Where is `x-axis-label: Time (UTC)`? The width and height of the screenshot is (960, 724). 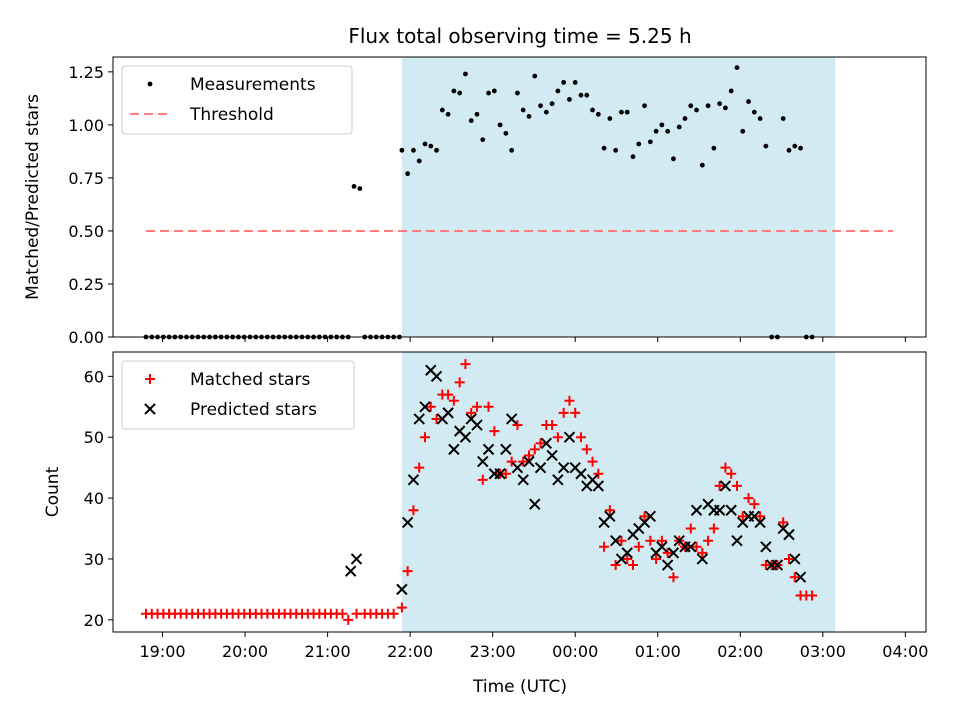
x-axis-label: Time (UTC) is located at coordinates (519, 687).